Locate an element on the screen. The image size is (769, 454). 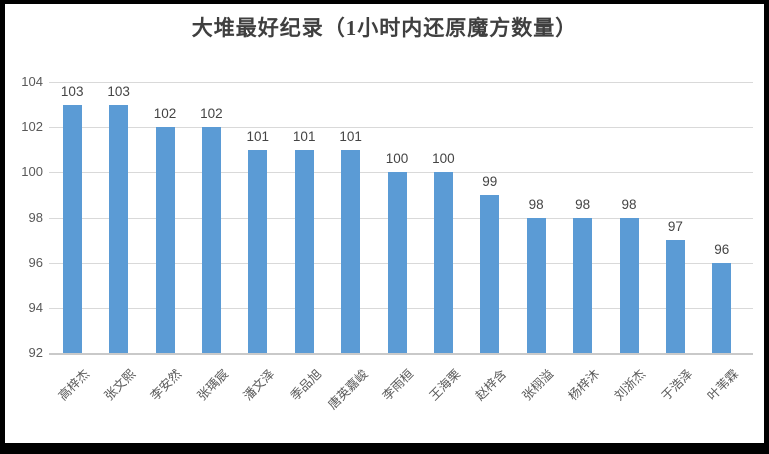
x-axis-category-label: 季品旭 is located at coordinates (305, 385).